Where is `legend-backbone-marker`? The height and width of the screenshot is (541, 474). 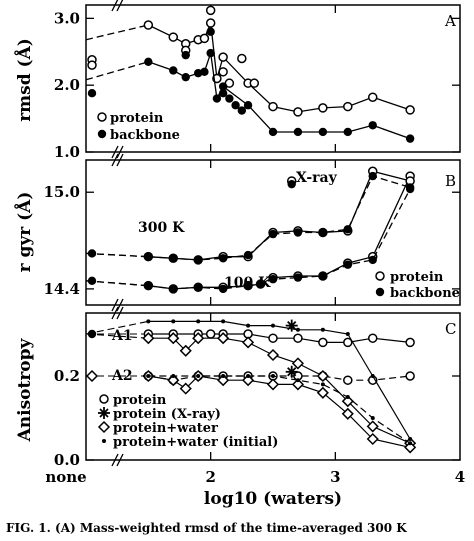 legend-backbone-marker is located at coordinates (102, 134).